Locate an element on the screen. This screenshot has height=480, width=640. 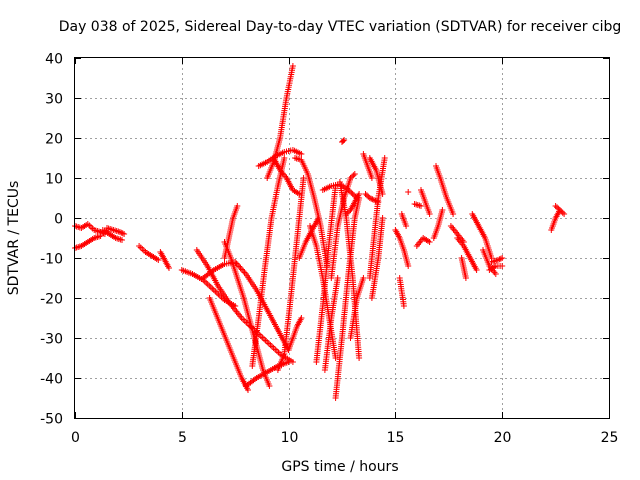
series-s09 is located at coordinates (246, 306).